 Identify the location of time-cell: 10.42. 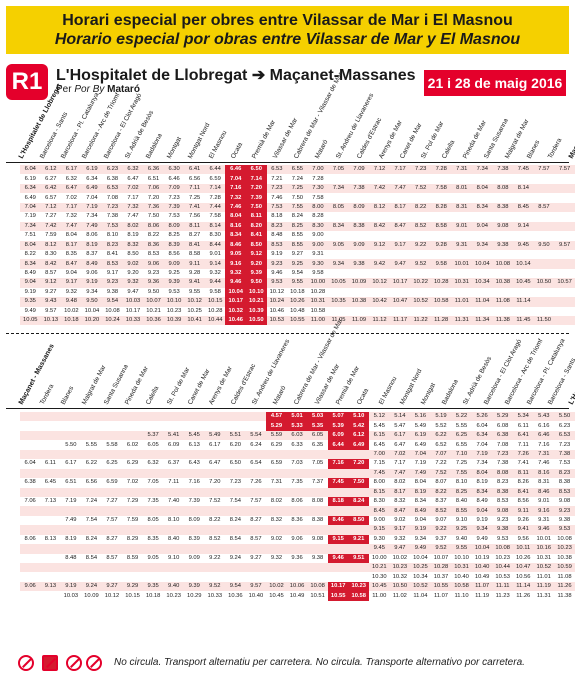
(379, 302).